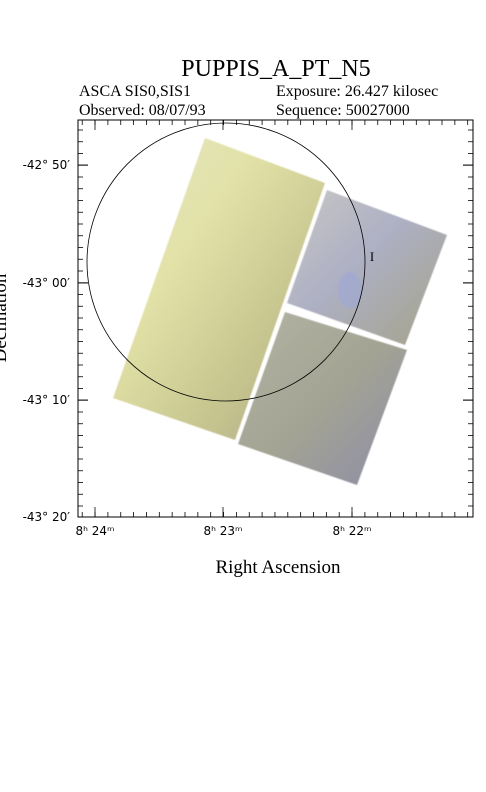 The image size is (486, 792). I want to click on exposure: Exposure: 26.427 kilosec, so click(357, 91).